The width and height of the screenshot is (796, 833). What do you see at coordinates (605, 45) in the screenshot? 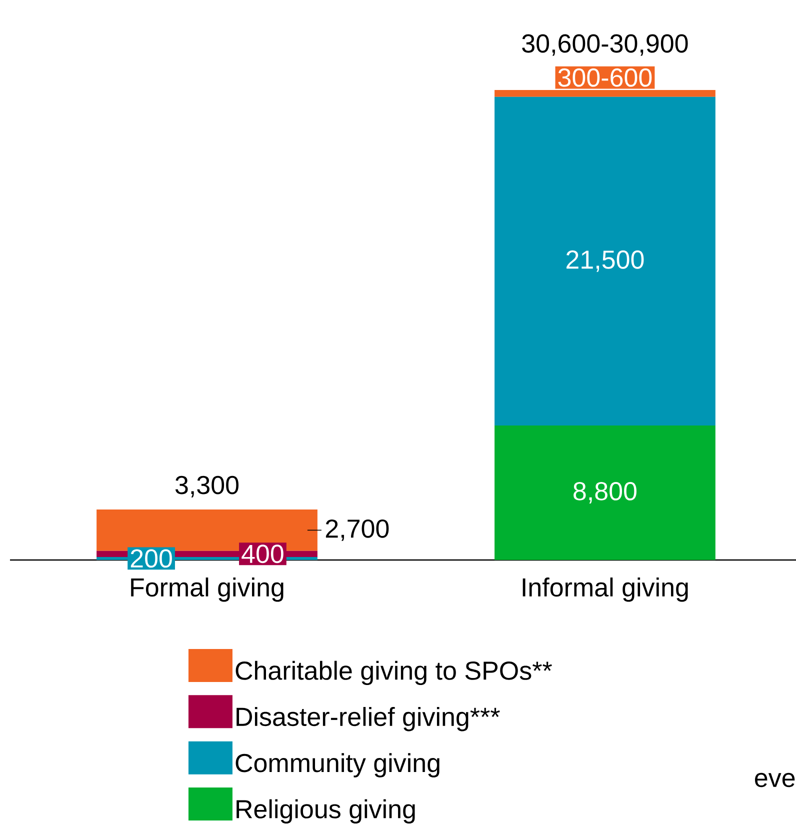
I see `total-label: 30,600-30,900` at bounding box center [605, 45].